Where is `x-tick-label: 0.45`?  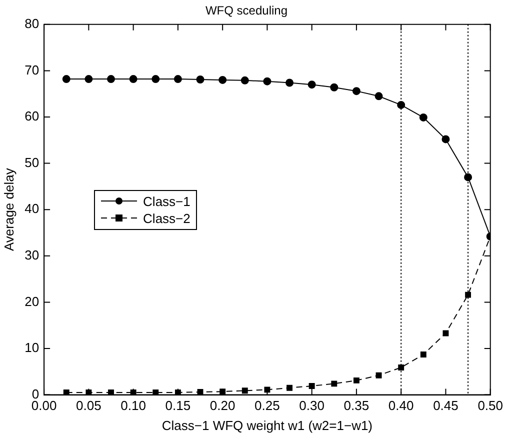
x-tick-label: 0.45 is located at coordinates (445, 406).